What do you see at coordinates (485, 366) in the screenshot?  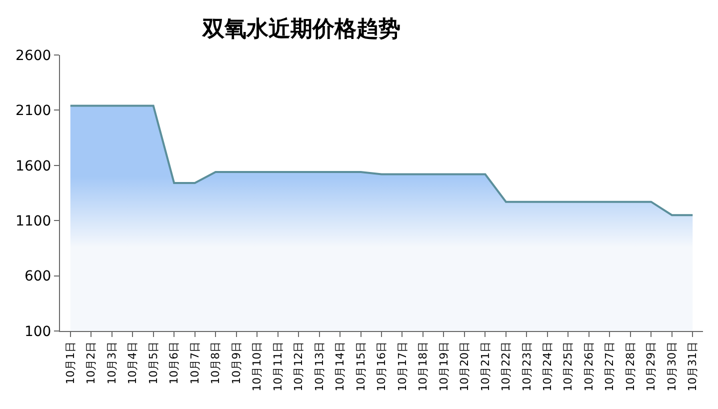 I see `x-tick-label: 10月21日` at bounding box center [485, 366].